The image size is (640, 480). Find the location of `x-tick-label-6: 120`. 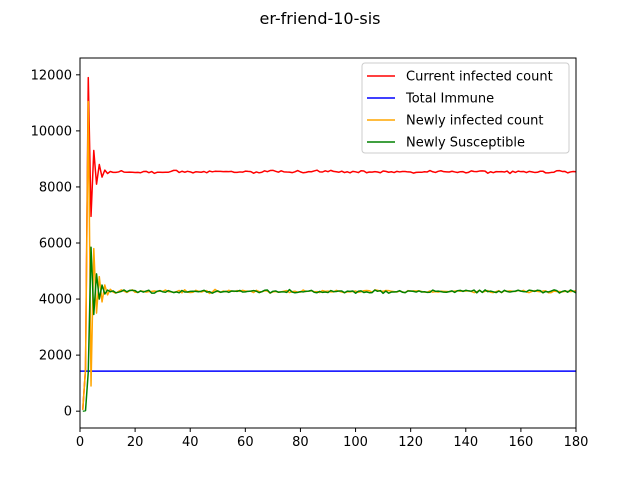

x-tick-label-6: 120 is located at coordinates (410, 442).